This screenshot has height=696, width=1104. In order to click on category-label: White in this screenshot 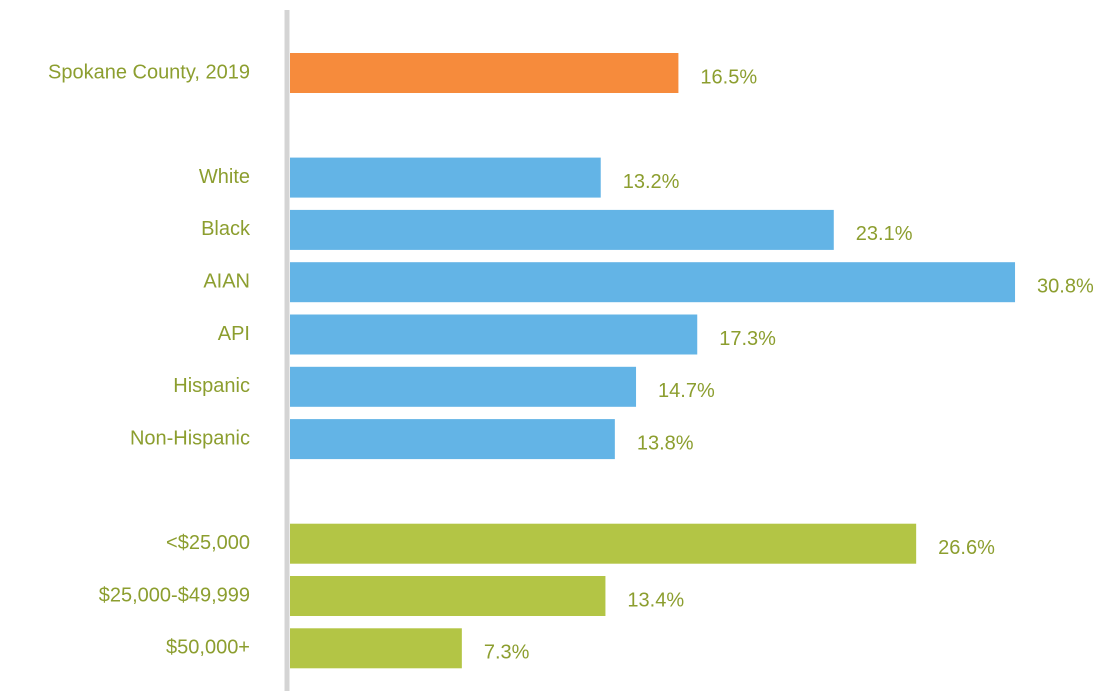, I will do `click(224, 177)`.